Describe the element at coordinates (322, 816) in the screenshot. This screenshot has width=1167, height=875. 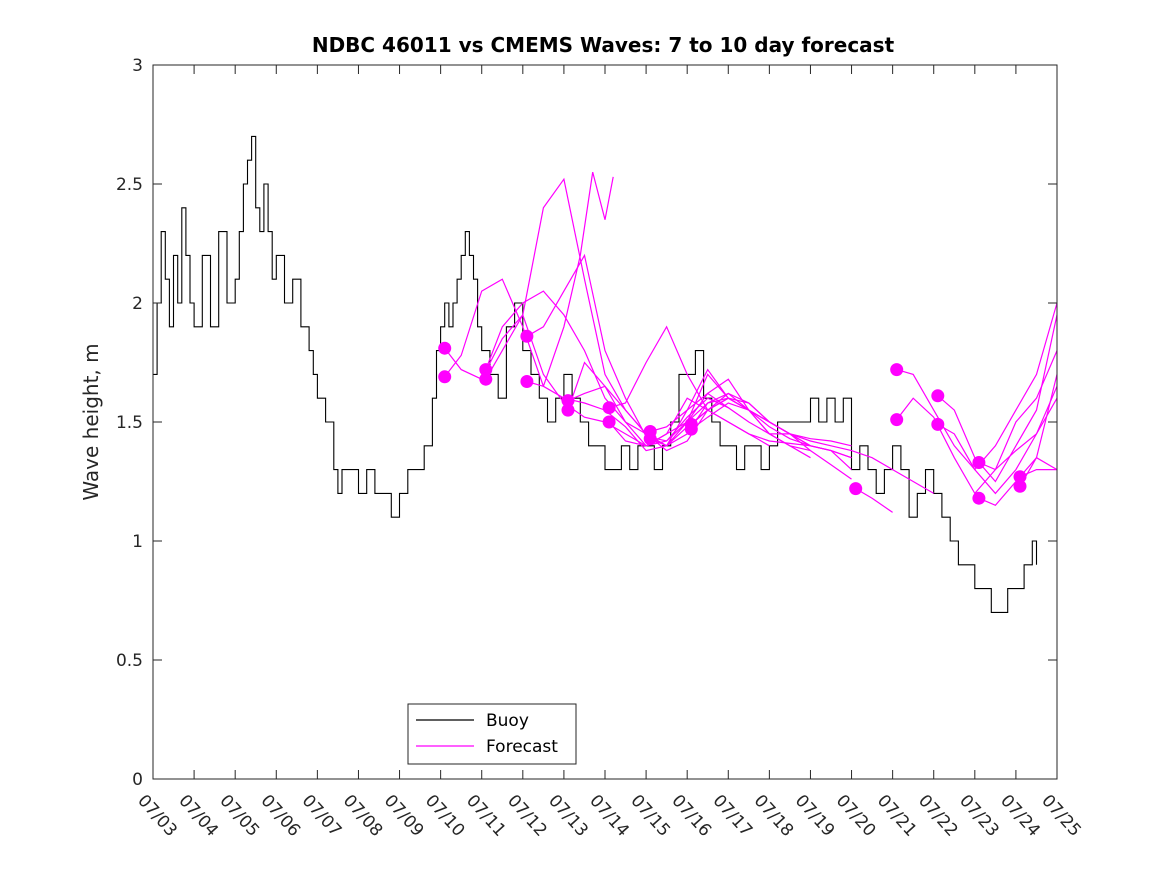
I see `x-tick-label: 07/07` at that location.